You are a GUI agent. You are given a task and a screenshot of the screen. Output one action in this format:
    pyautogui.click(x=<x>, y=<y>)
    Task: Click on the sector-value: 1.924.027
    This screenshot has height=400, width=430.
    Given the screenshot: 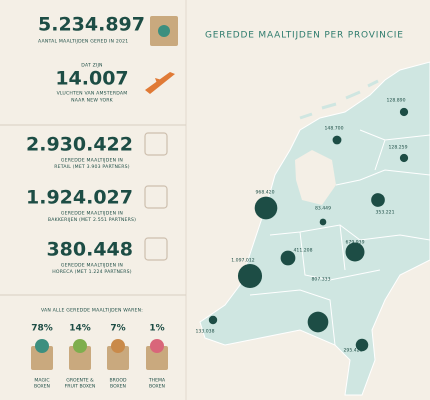 What is the action you would take?
    pyautogui.click(x=79, y=198)
    